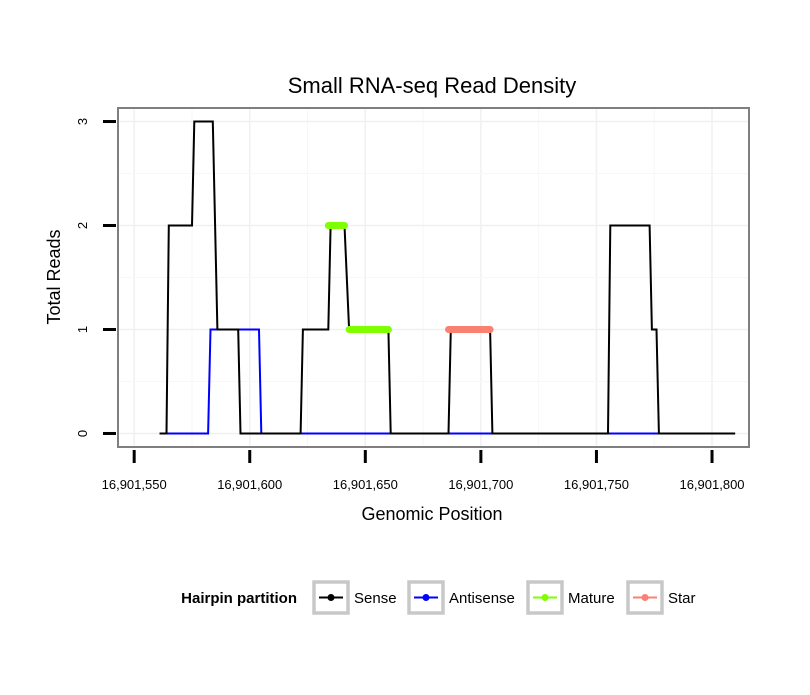 The height and width of the screenshot is (695, 810). I want to click on legend-label: Antisense, so click(482, 598).